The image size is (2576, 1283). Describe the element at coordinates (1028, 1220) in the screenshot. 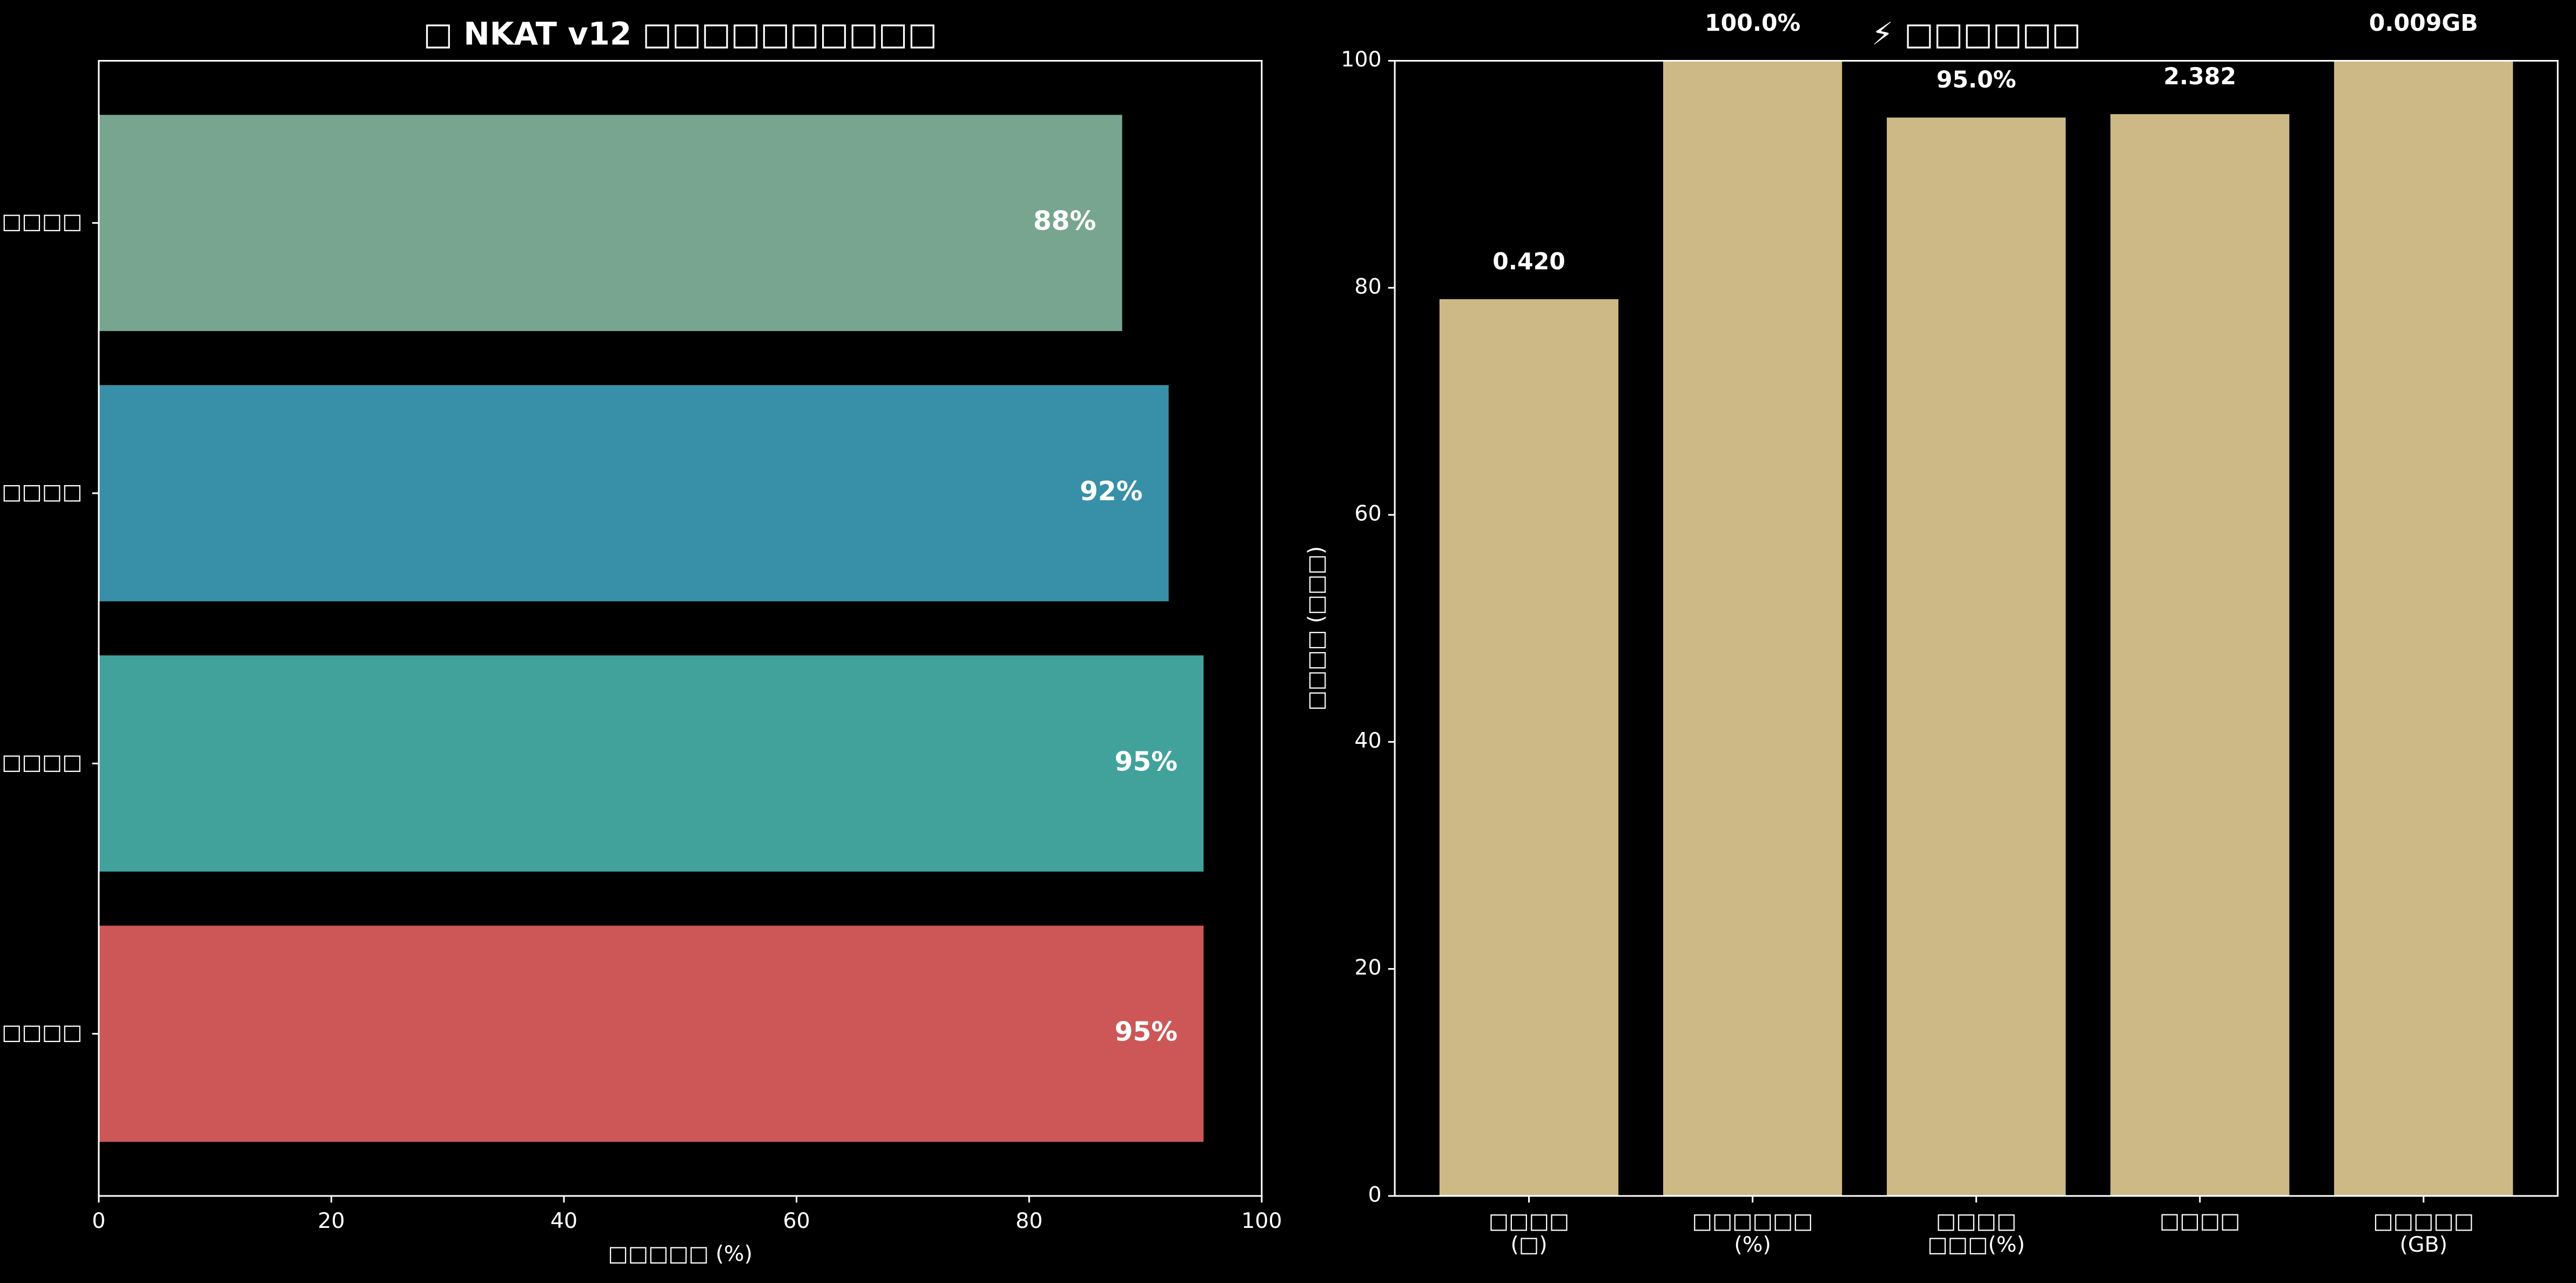

I see `x-tick-label: 80` at that location.